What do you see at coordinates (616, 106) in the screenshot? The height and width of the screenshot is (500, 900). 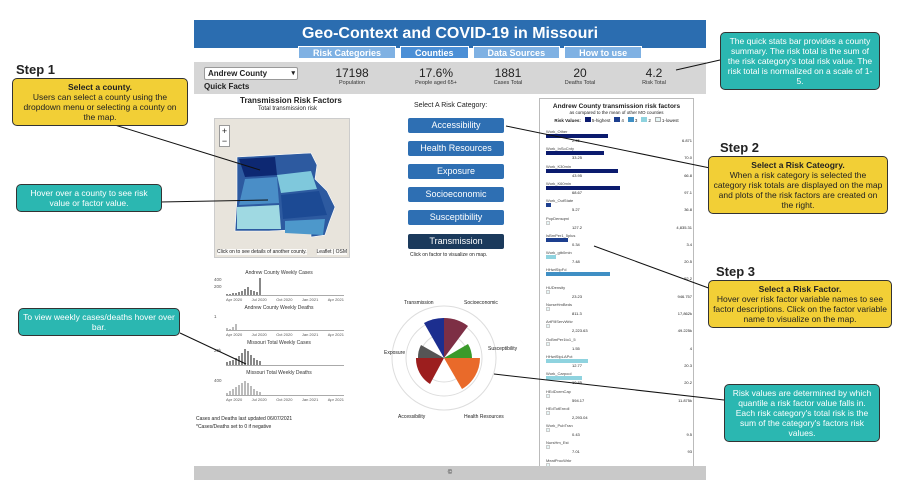 I see `factor-panel-title: Andrew County transmission risk factors` at bounding box center [616, 106].